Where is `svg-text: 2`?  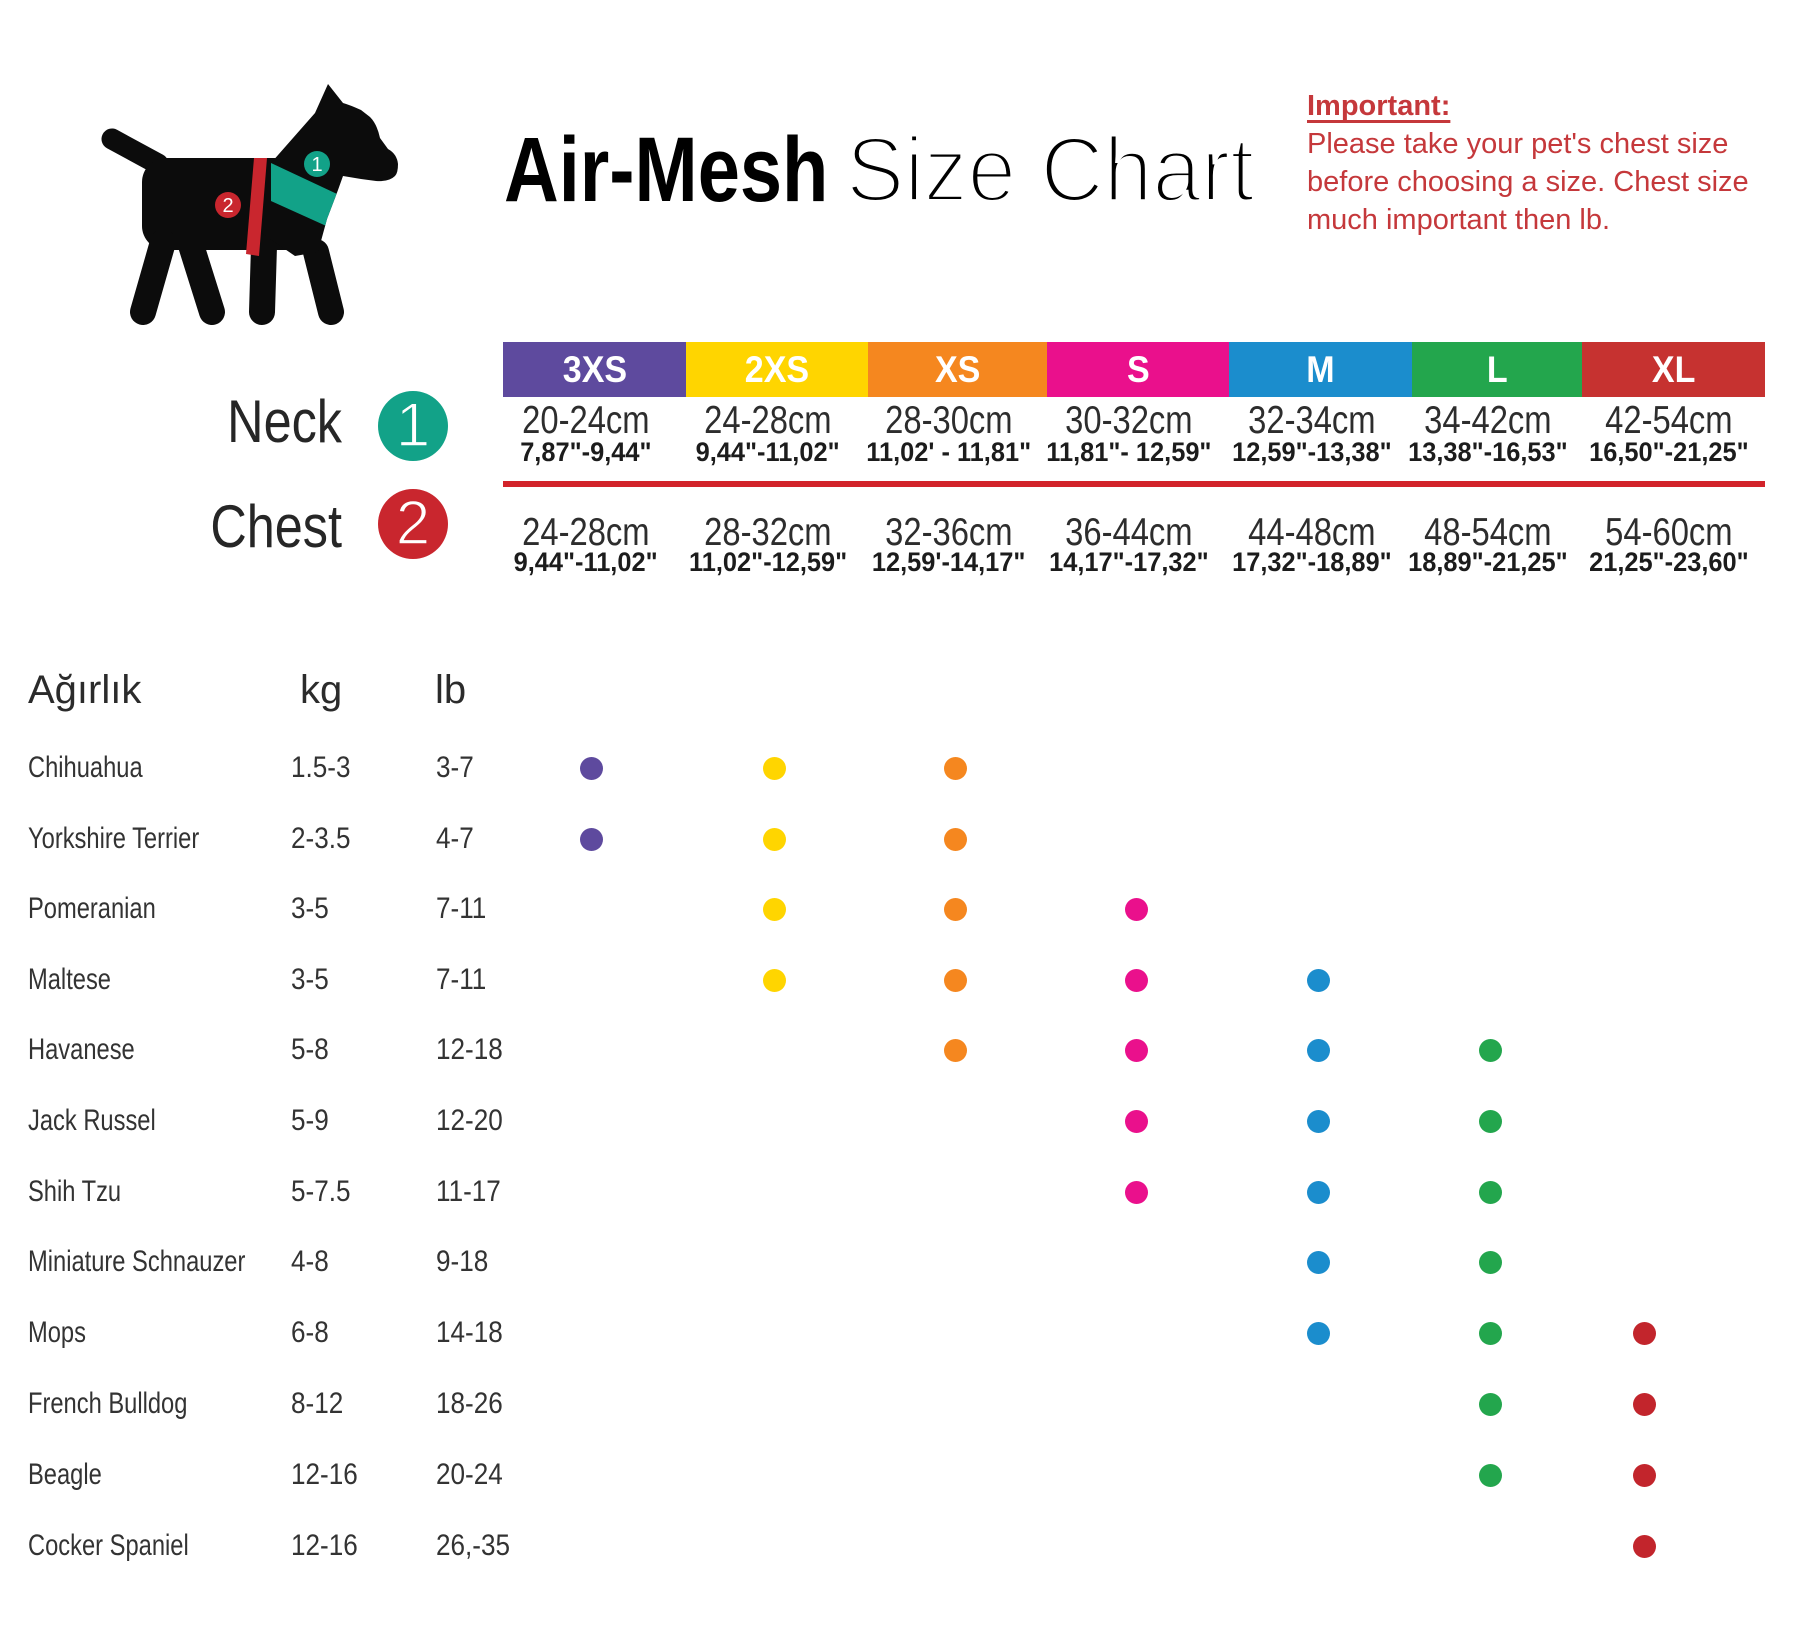
svg-text: 2 is located at coordinates (227, 206).